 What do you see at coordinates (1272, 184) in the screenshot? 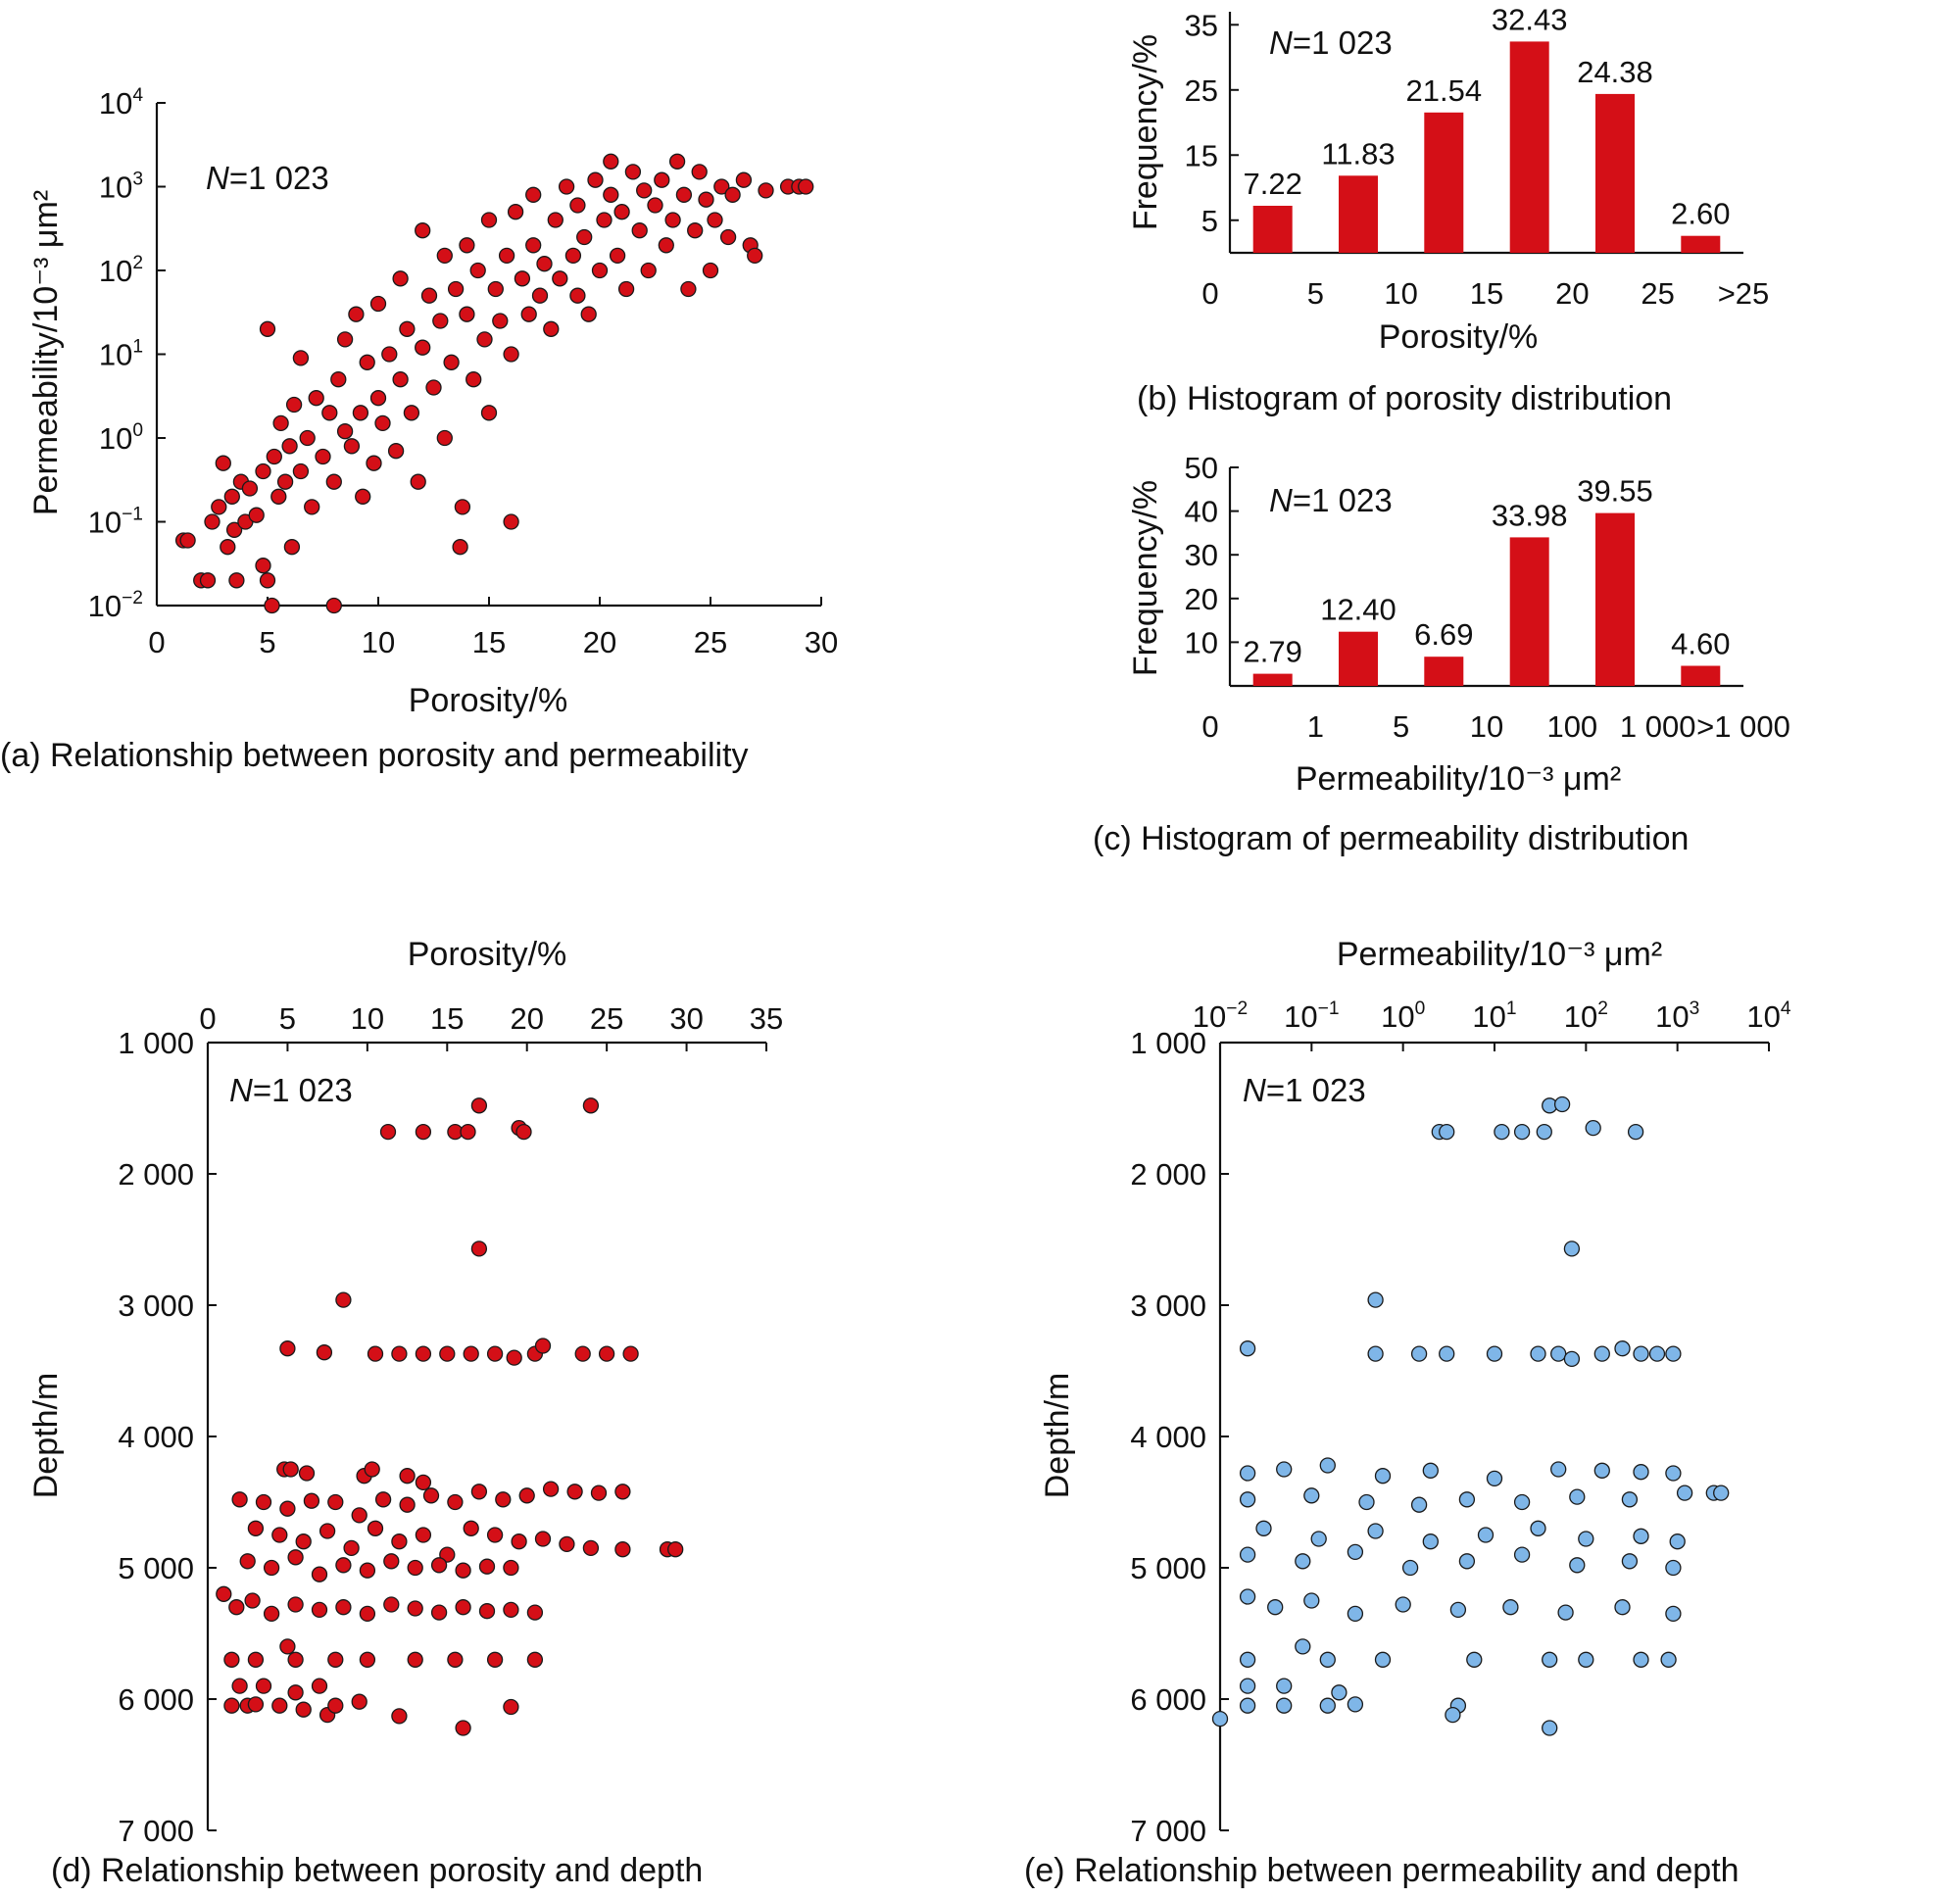
I see `bar-value-label: 7.22` at bounding box center [1272, 184].